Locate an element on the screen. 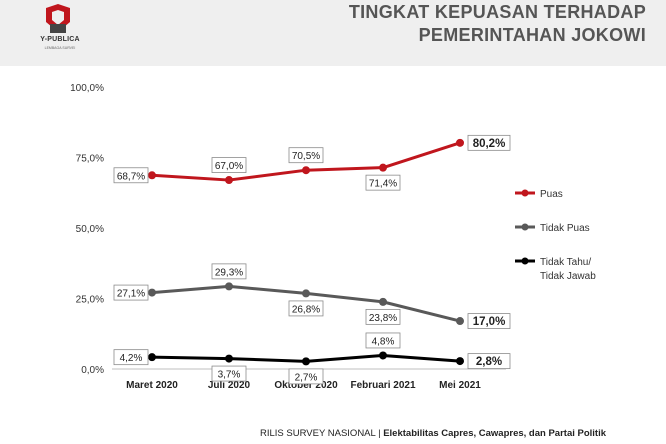 This screenshot has height=444, width=666. x-tick-label: Juli 2020 is located at coordinates (229, 385).